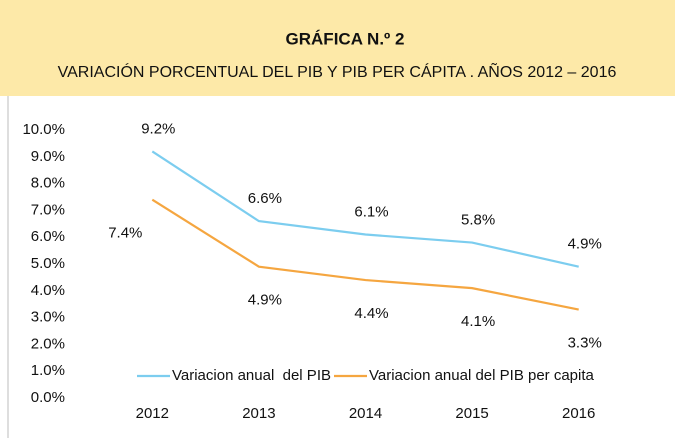  What do you see at coordinates (43, 129) in the screenshot?
I see `y-tick-label: 10.0%` at bounding box center [43, 129].